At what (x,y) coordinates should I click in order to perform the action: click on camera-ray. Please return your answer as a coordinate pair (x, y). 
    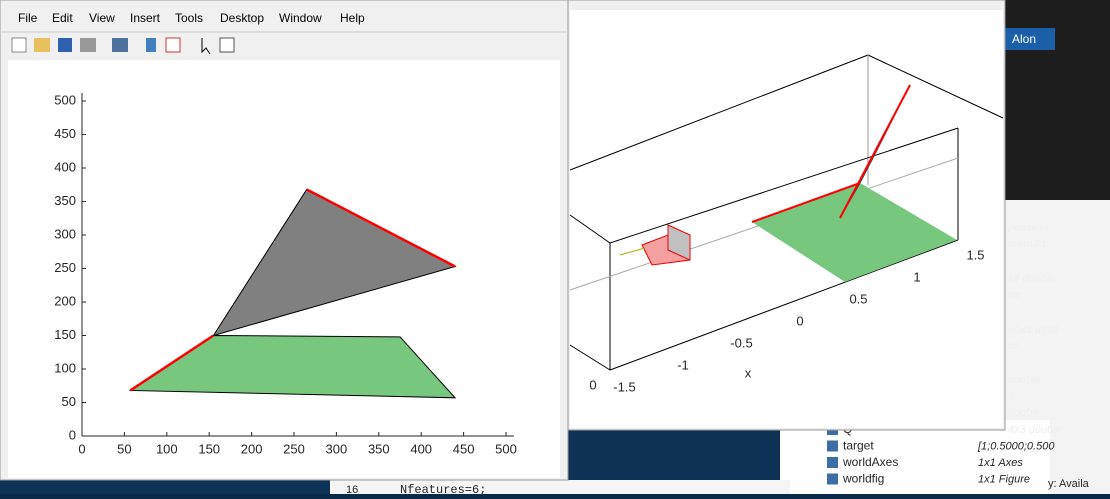
    Looking at the image, I should click on (632, 251).